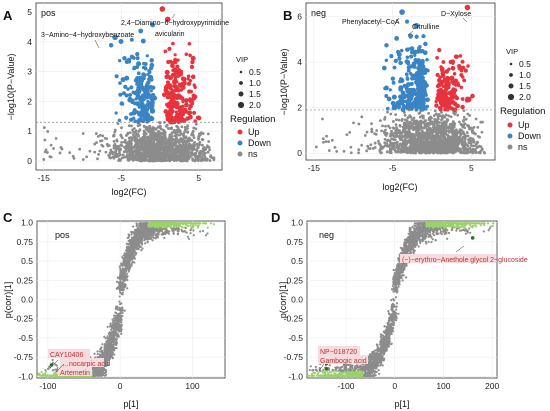  Describe the element at coordinates (25, 376) in the screenshot. I see `y-tick-label: -1.0` at that location.